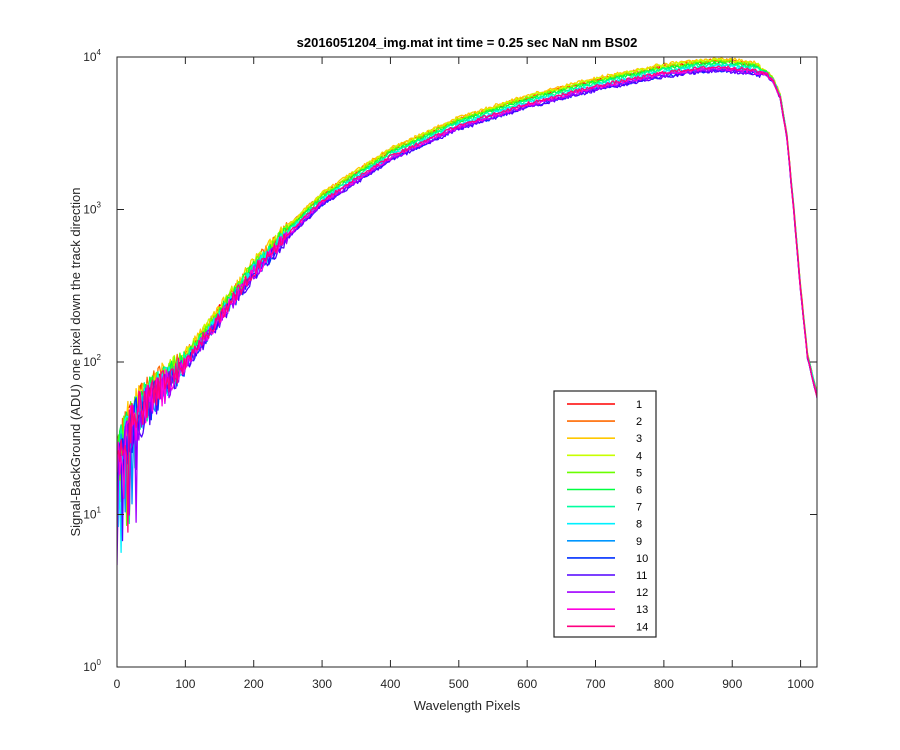 The image size is (900, 750). What do you see at coordinates (639, 422) in the screenshot?
I see `legend-label-2: 2` at bounding box center [639, 422].